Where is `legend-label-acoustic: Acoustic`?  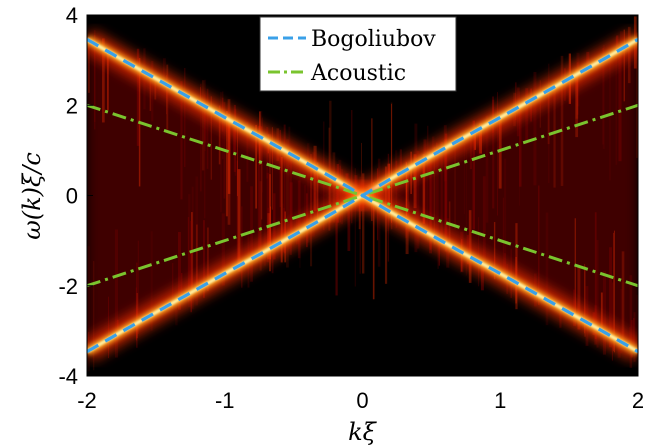 legend-label-acoustic: Acoustic is located at coordinates (358, 73).